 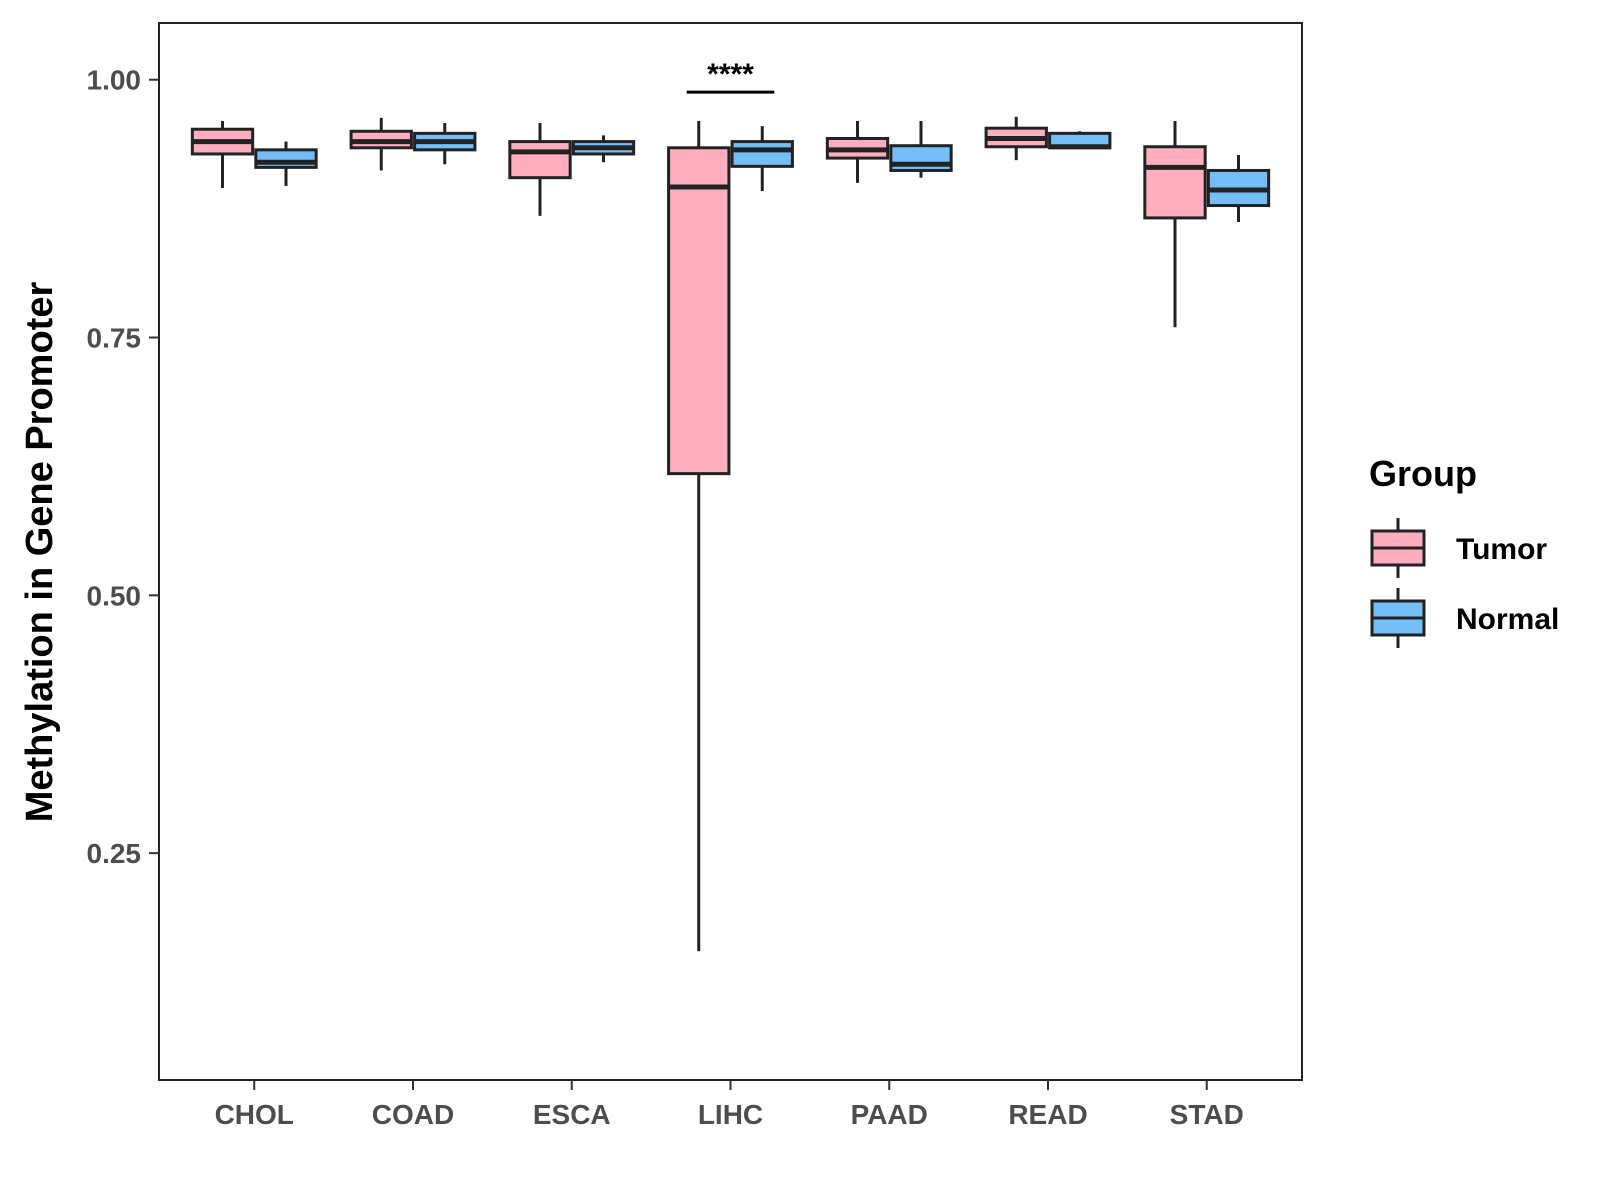 I want to click on x-axis: CHOL COAD ESCA LIHC PAAD READ STAD, so click(x=729, y=1105).